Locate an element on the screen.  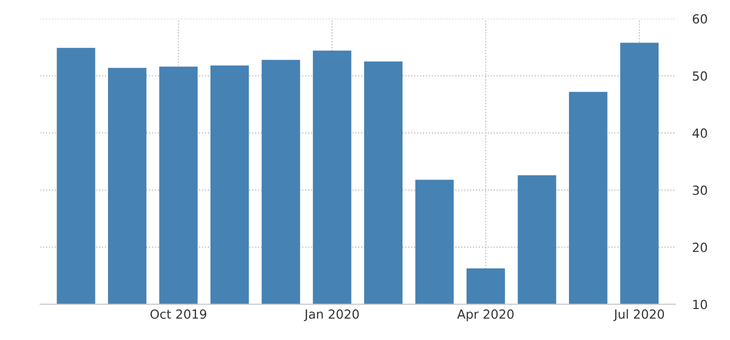
x-tick-label: Jul 2020 is located at coordinates (638, 315).